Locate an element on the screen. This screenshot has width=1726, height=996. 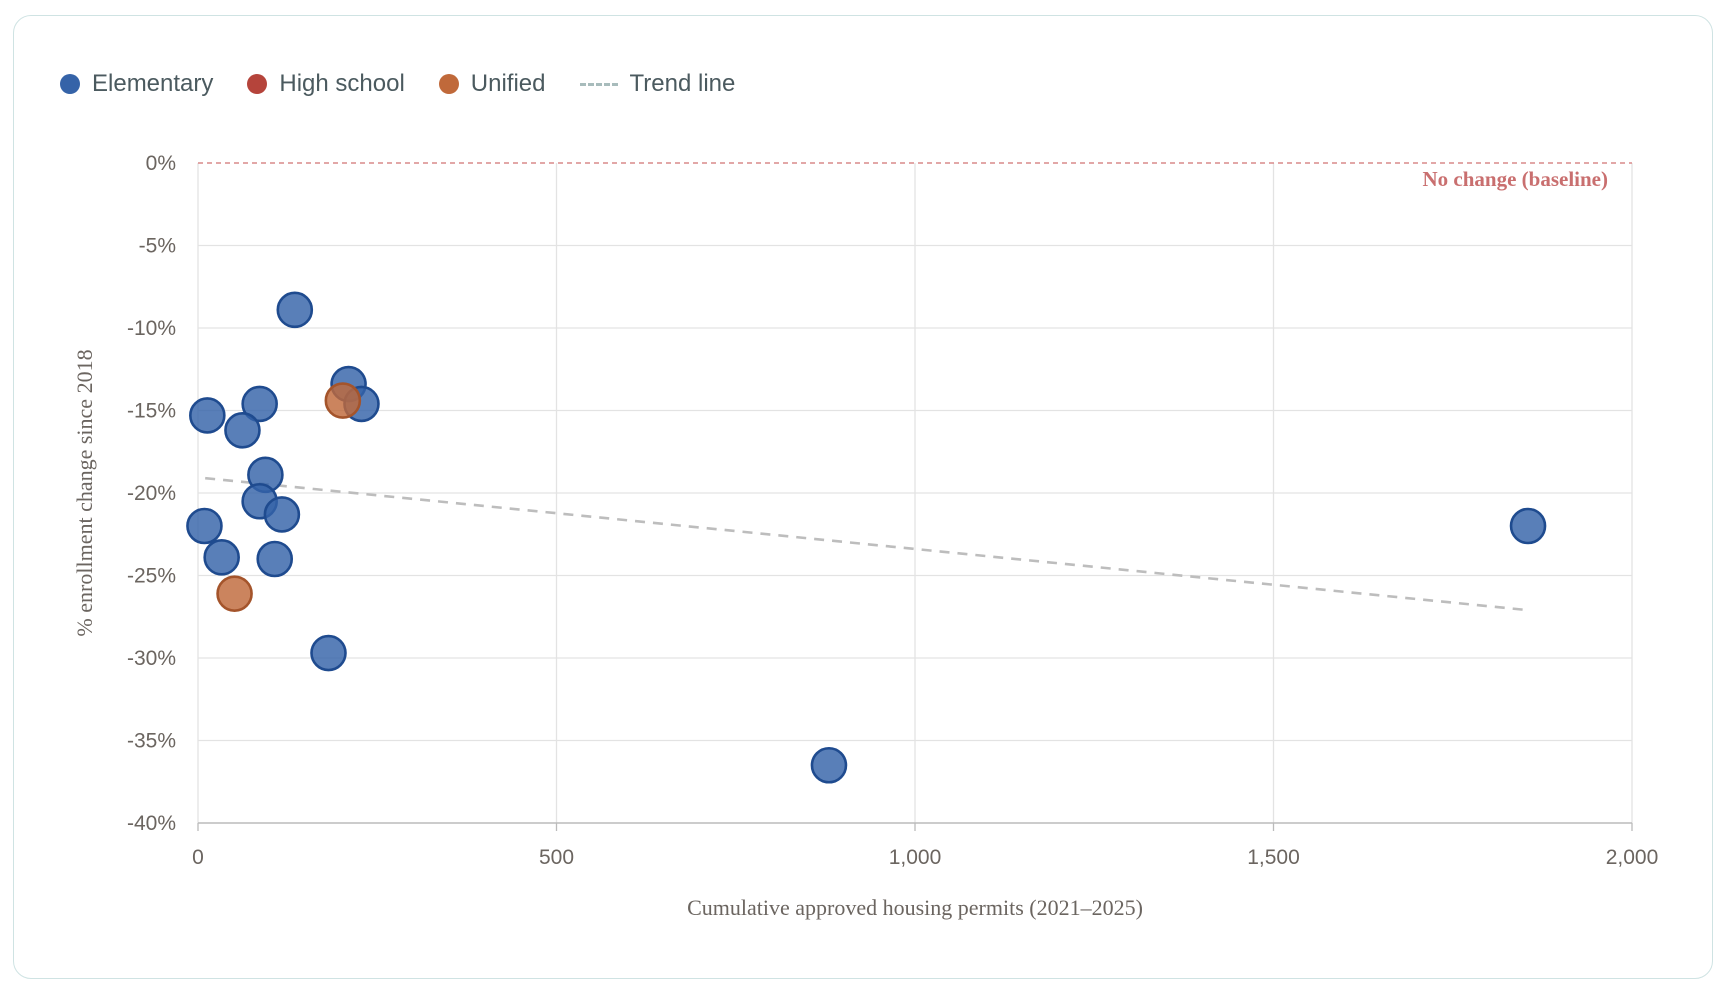
y-tick-label: -20% is located at coordinates (151, 493).